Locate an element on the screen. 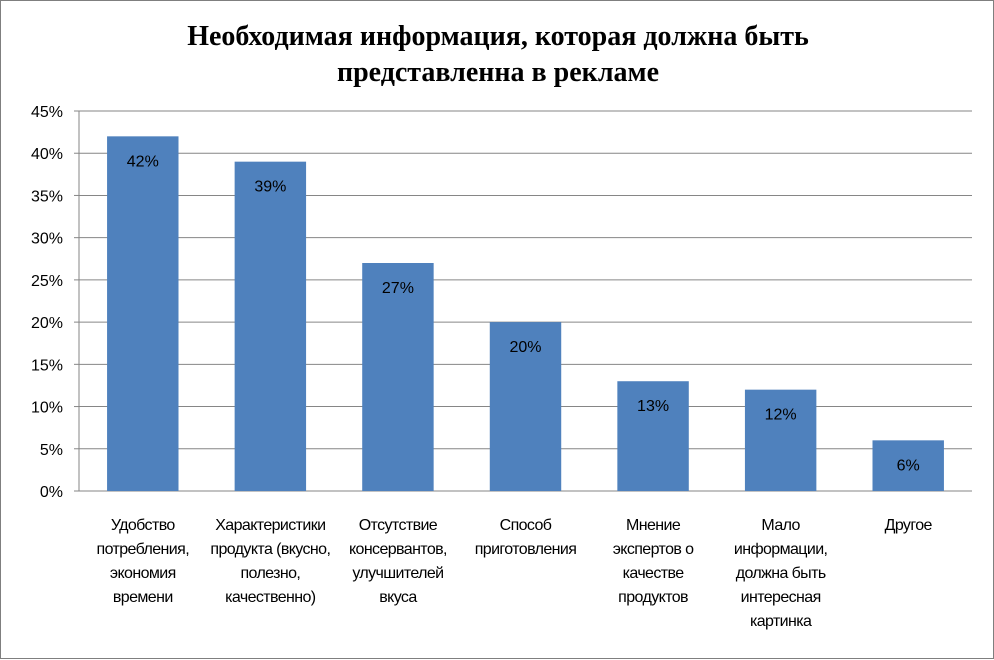  data-label: 39% is located at coordinates (270, 187).